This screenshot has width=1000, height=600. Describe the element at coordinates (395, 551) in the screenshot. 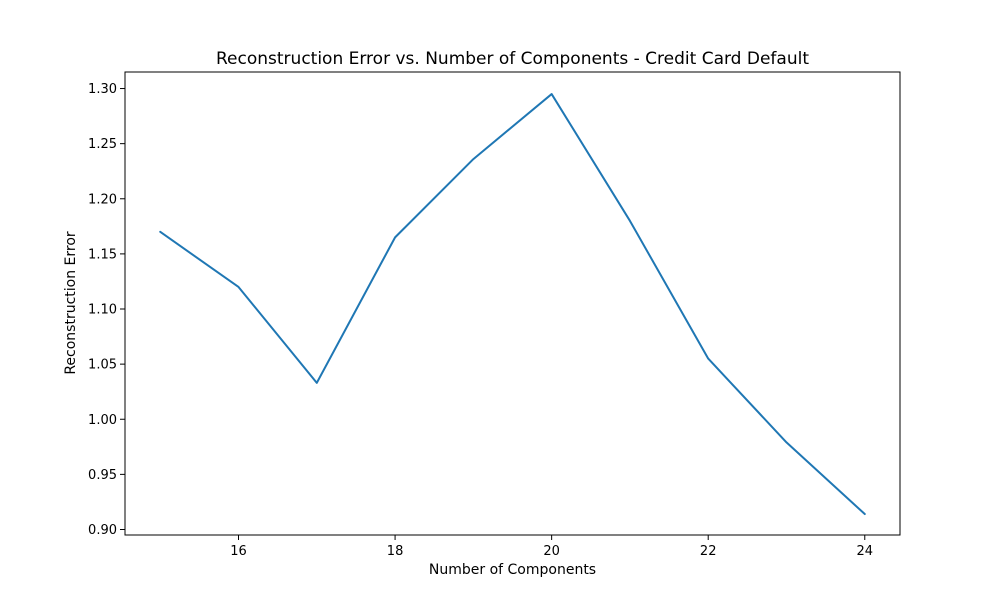

I see `x-tick-label: 18` at that location.